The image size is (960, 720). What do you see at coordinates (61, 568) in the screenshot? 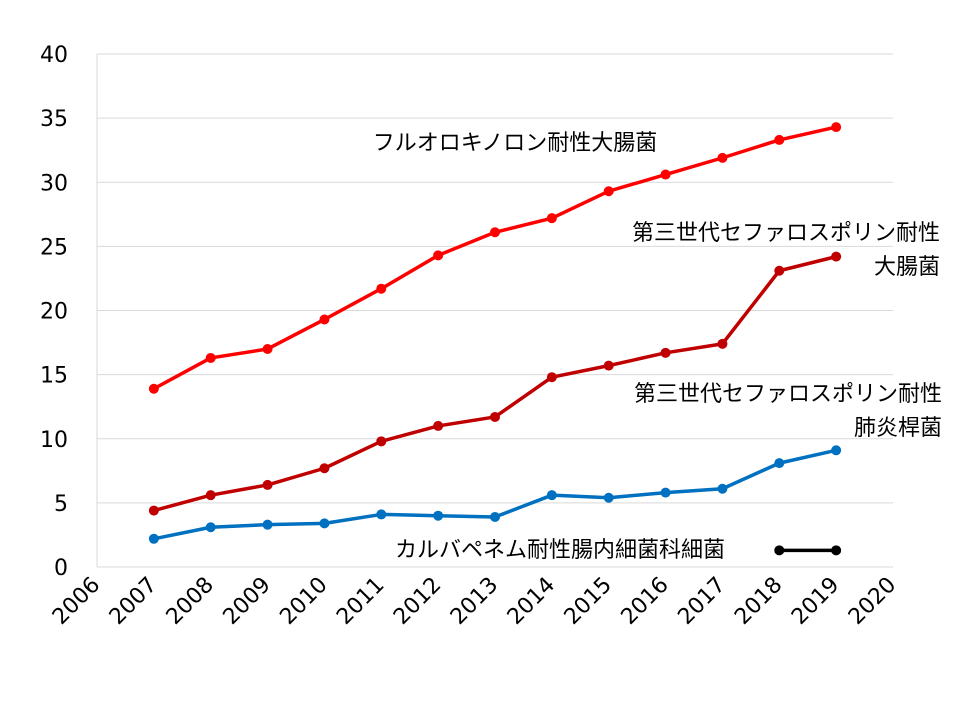
I see `y-tick-0: 0` at bounding box center [61, 568].